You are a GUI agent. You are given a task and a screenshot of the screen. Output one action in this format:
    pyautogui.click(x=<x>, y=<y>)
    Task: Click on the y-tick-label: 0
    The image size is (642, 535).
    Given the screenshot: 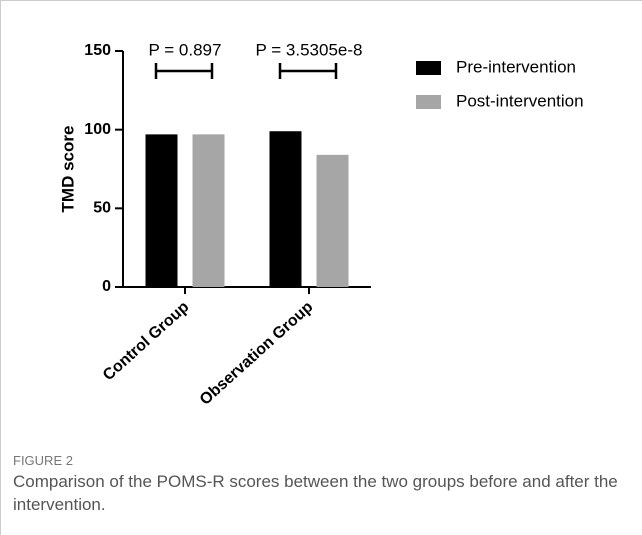 What is the action you would take?
    pyautogui.click(x=106, y=286)
    